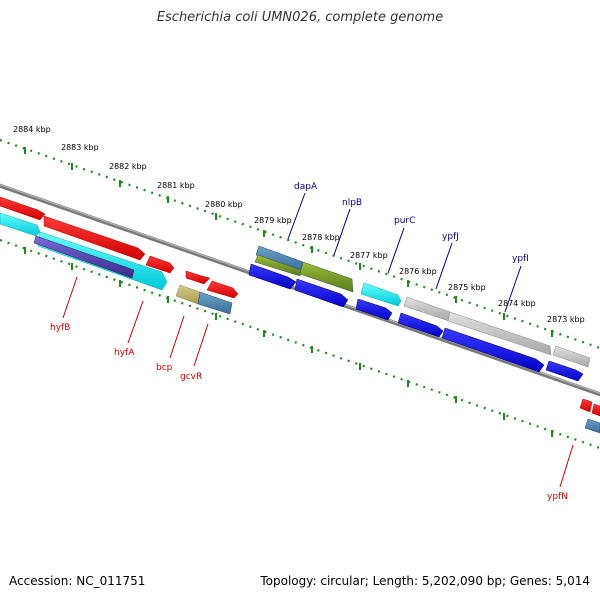 Image resolution: width=600 pixels, height=600 pixels. What do you see at coordinates (566, 319) in the screenshot?
I see `kbp-label: 2873 kbp` at bounding box center [566, 319].